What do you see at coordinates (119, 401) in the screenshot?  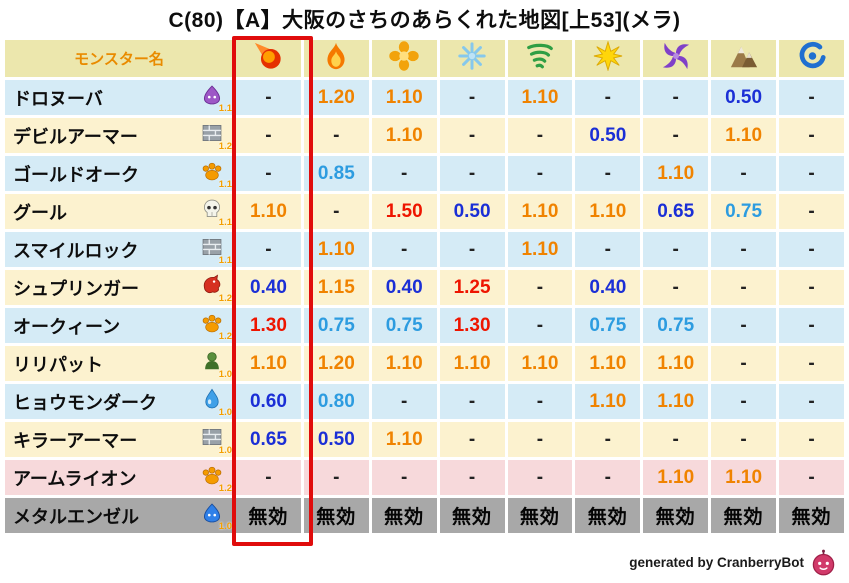 I see `monster-name-cell: ヒョウモンダーク 1.0` at bounding box center [119, 401].